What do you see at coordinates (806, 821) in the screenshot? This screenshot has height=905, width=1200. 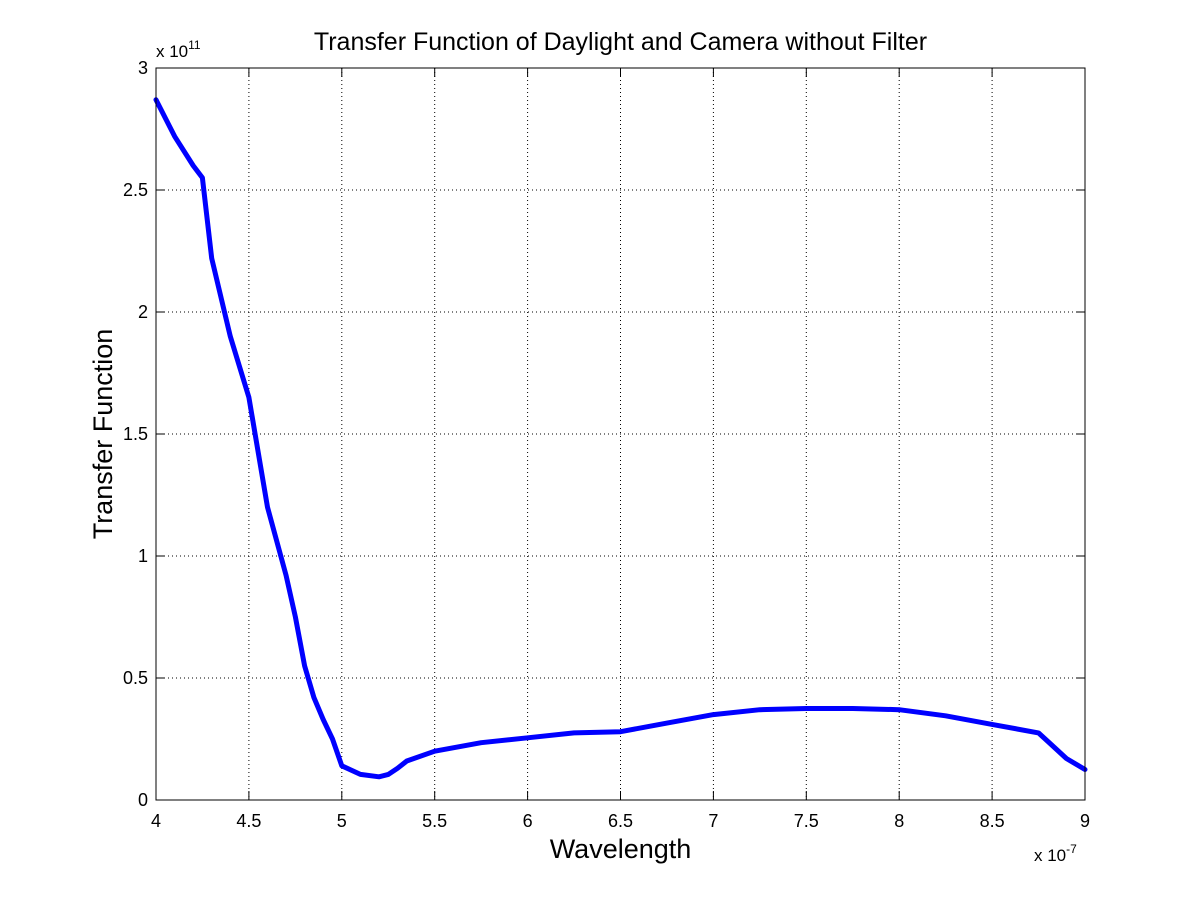 I see `x-tick-label: 7.5` at bounding box center [806, 821].